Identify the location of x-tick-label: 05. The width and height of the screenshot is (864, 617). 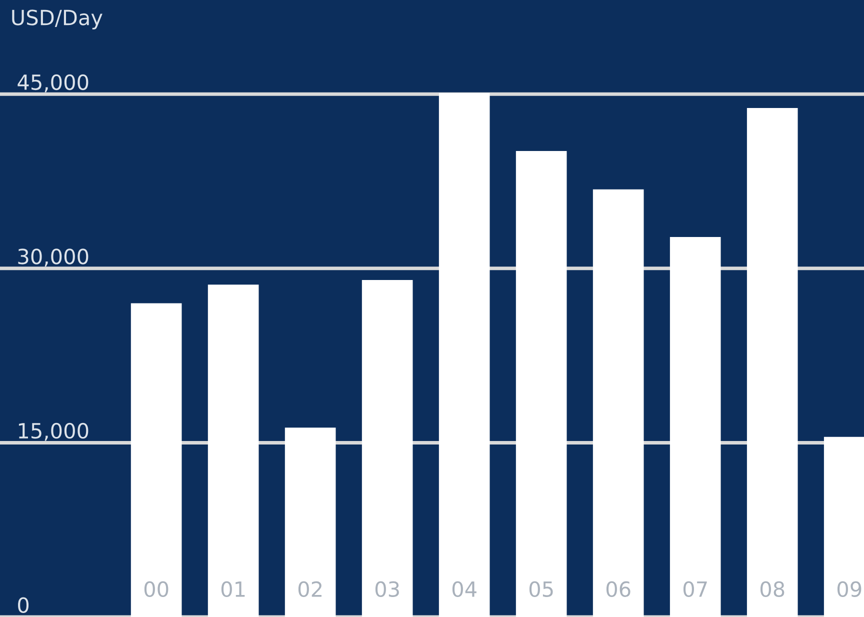
(541, 589).